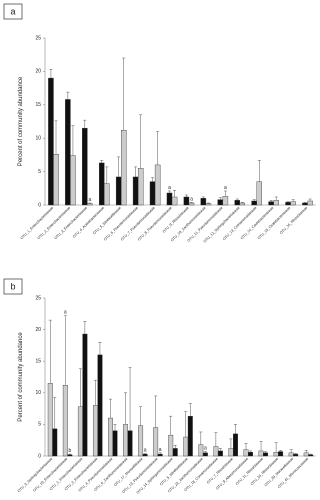 This screenshot has width=320, height=500. Describe the element at coordinates (39, 205) in the screenshot. I see `y-tick-label: 0` at that location.